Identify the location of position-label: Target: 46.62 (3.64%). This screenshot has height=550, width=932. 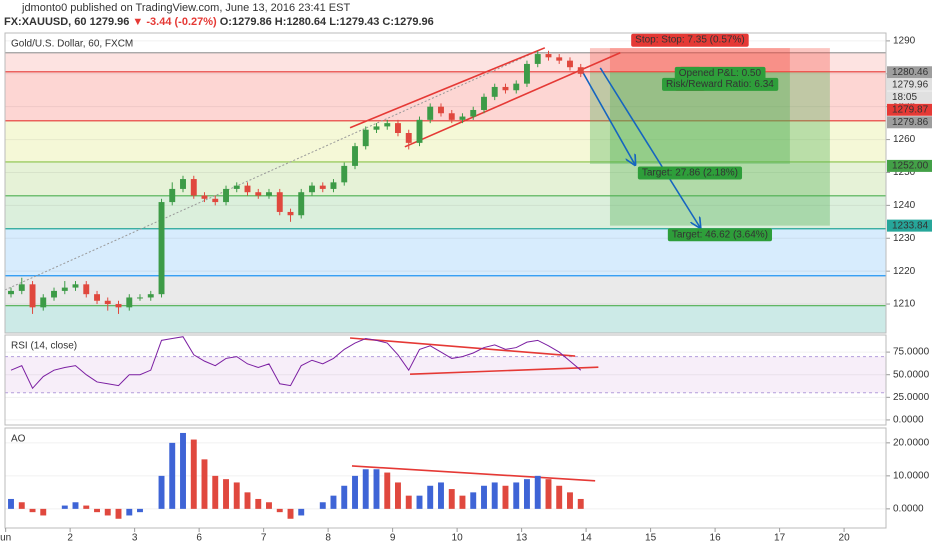
(720, 234).